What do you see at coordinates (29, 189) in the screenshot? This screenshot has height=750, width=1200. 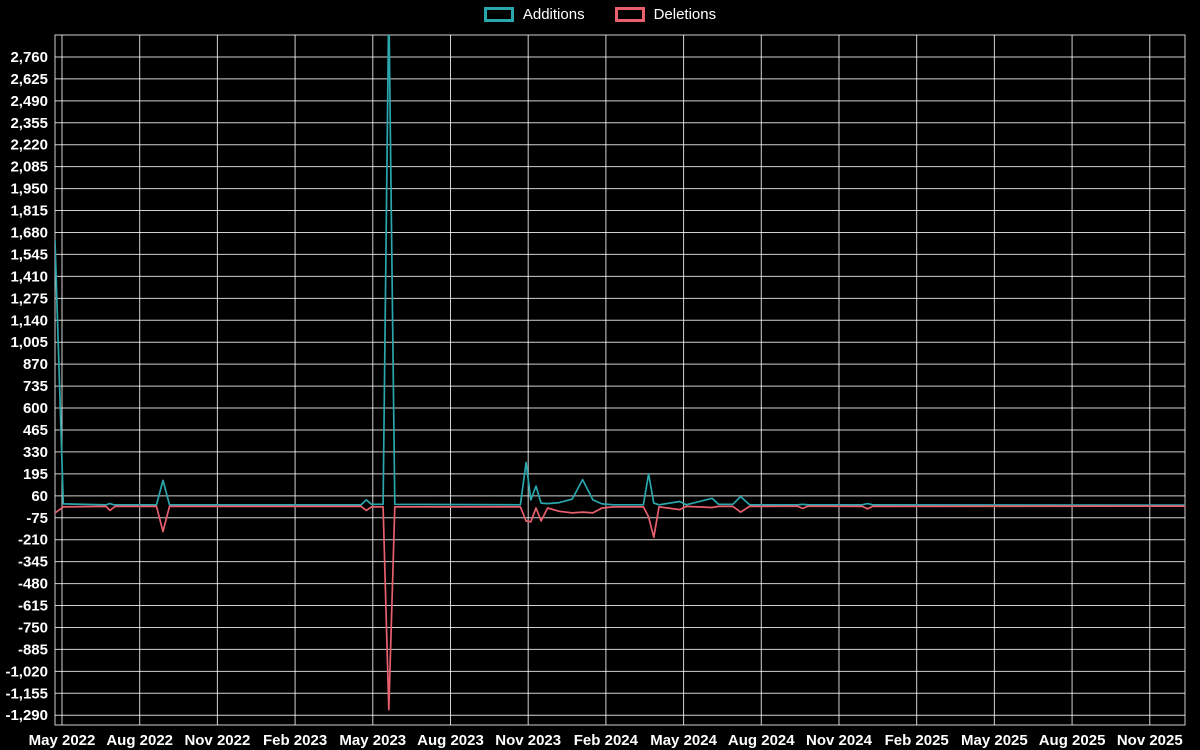 I see `y-tick-label: 1,950` at bounding box center [29, 189].